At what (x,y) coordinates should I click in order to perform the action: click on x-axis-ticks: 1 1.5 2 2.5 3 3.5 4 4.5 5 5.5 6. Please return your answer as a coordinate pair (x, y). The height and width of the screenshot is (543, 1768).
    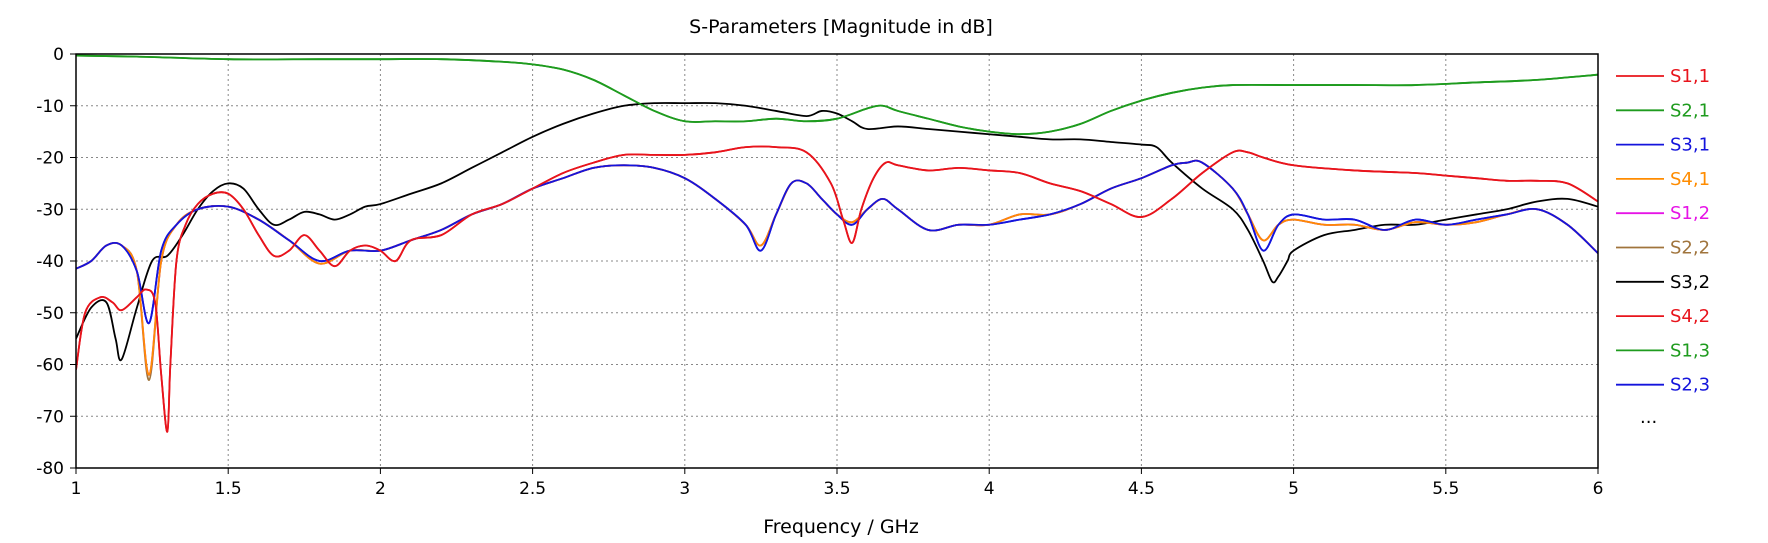
    Looking at the image, I should click on (837, 483).